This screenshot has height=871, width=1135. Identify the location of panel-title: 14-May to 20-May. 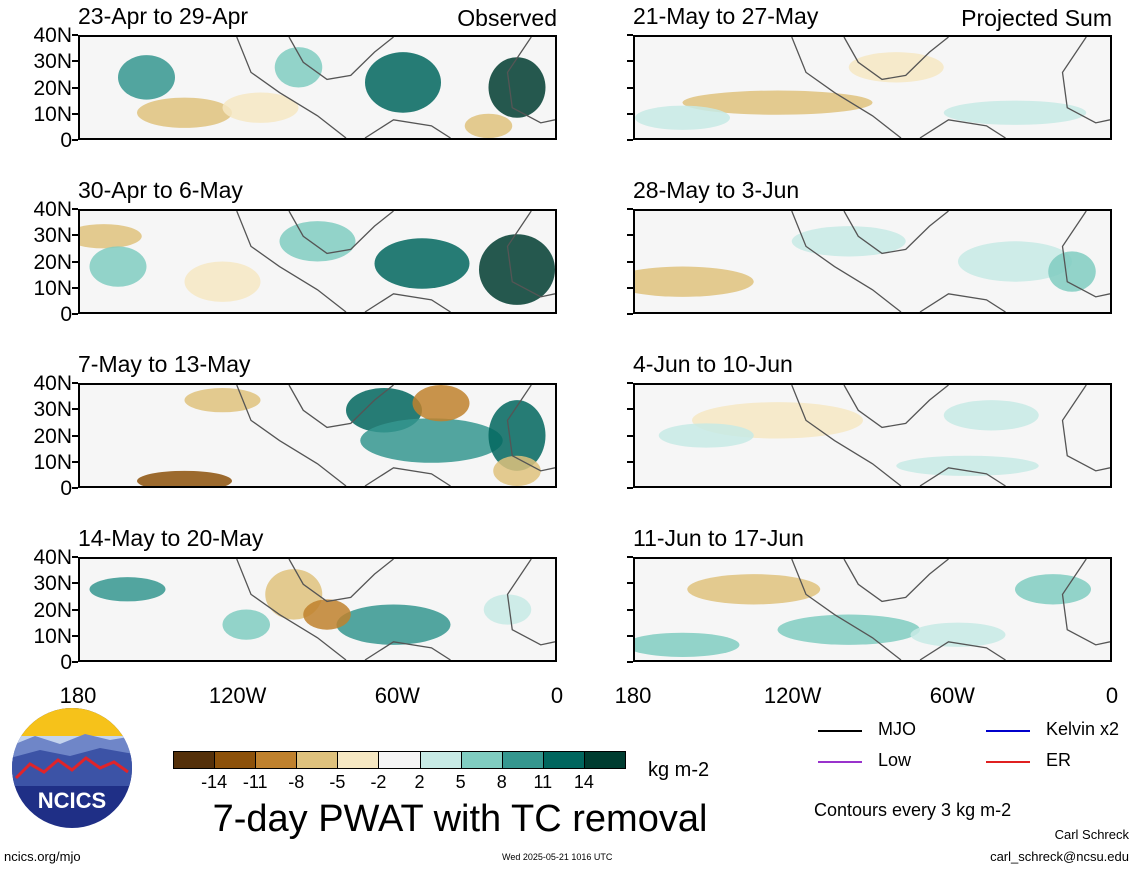
(171, 538).